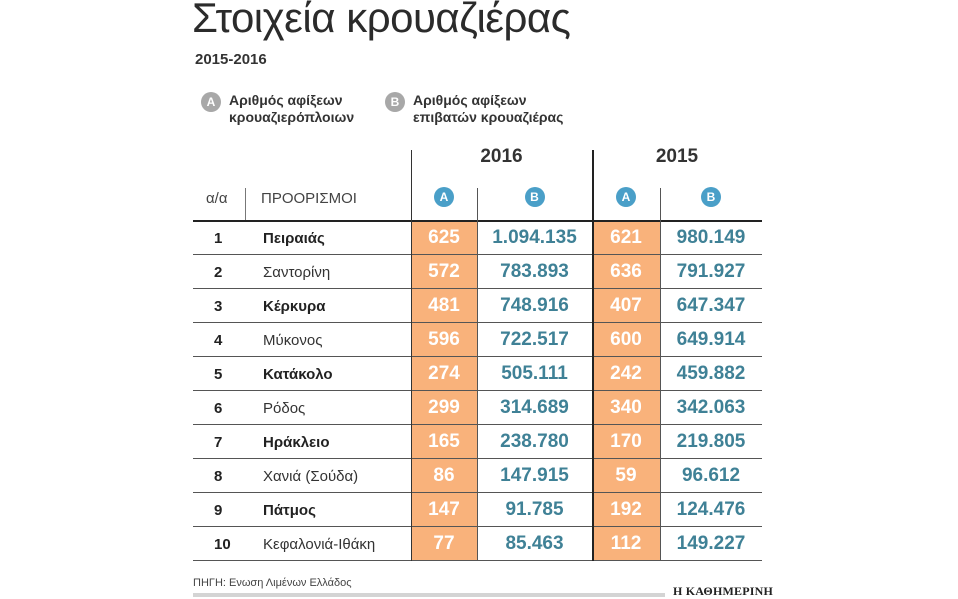 The height and width of the screenshot is (599, 958). What do you see at coordinates (218, 306) in the screenshot?
I see `table-row-rank: 3` at bounding box center [218, 306].